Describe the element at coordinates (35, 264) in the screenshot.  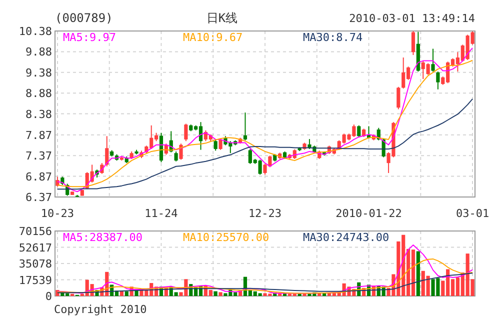
I see `y-tick-label: 35078` at that location.